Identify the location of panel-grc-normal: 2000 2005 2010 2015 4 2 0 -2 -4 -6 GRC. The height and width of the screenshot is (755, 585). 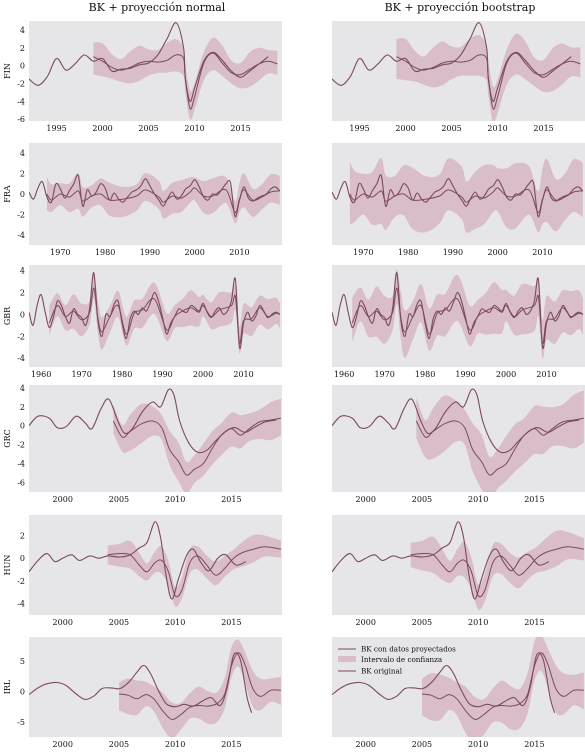
(142, 444).